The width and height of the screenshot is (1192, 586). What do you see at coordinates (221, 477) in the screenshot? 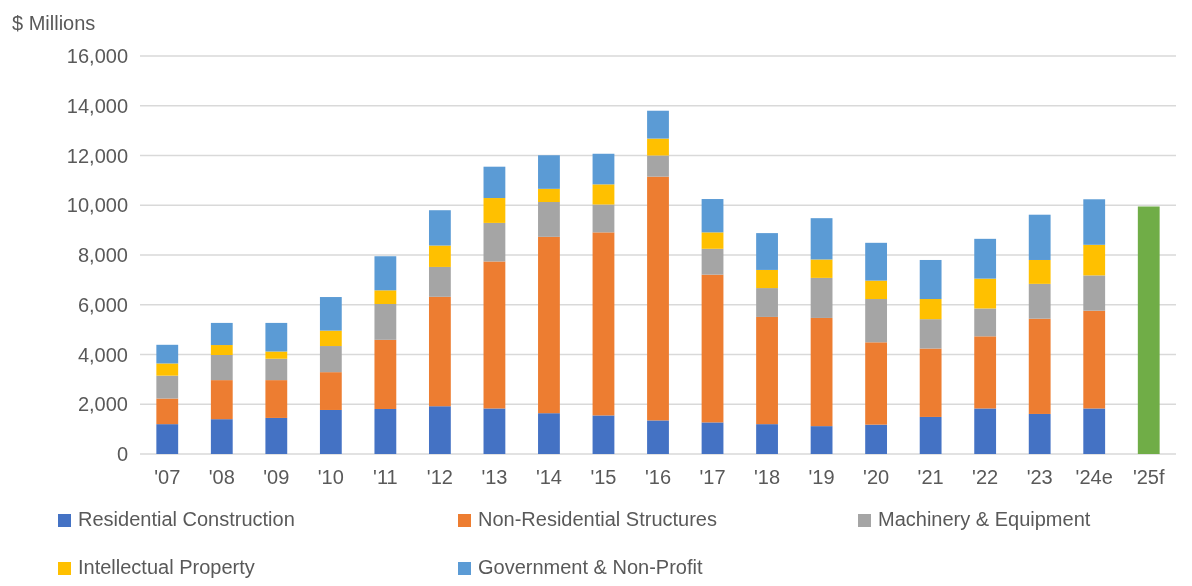
I see `x-tick-label: '08` at bounding box center [221, 477].